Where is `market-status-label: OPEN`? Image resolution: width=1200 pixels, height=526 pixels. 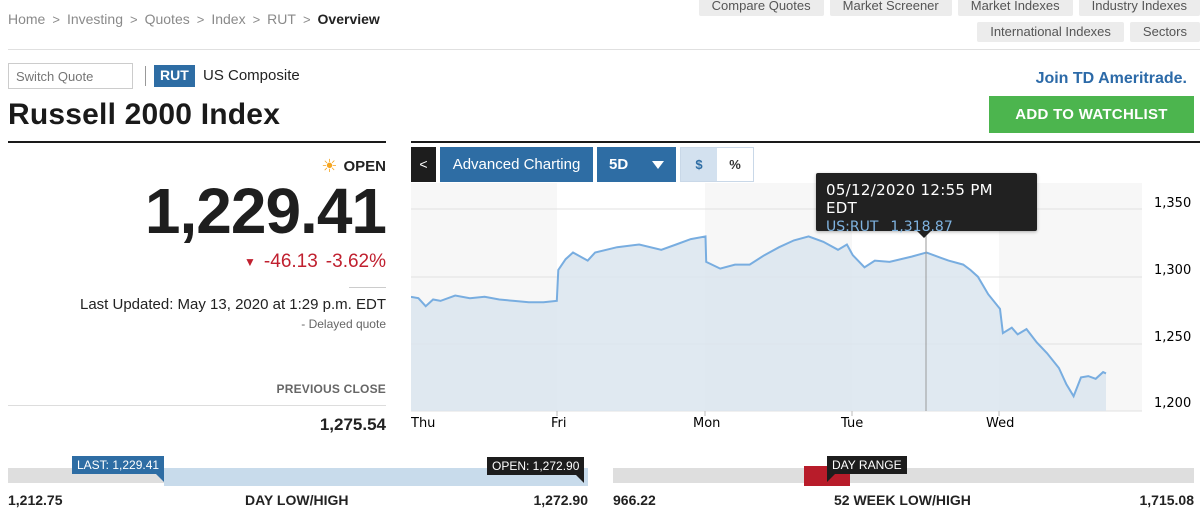
market-status-label: OPEN is located at coordinates (364, 166).